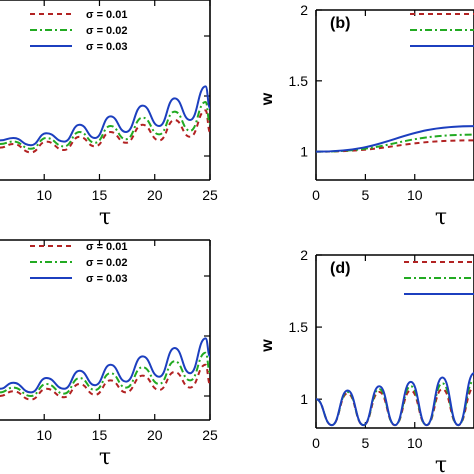 Image resolution: width=474 pixels, height=474 pixels. I want to click on panel-label: (d), so click(340, 268).